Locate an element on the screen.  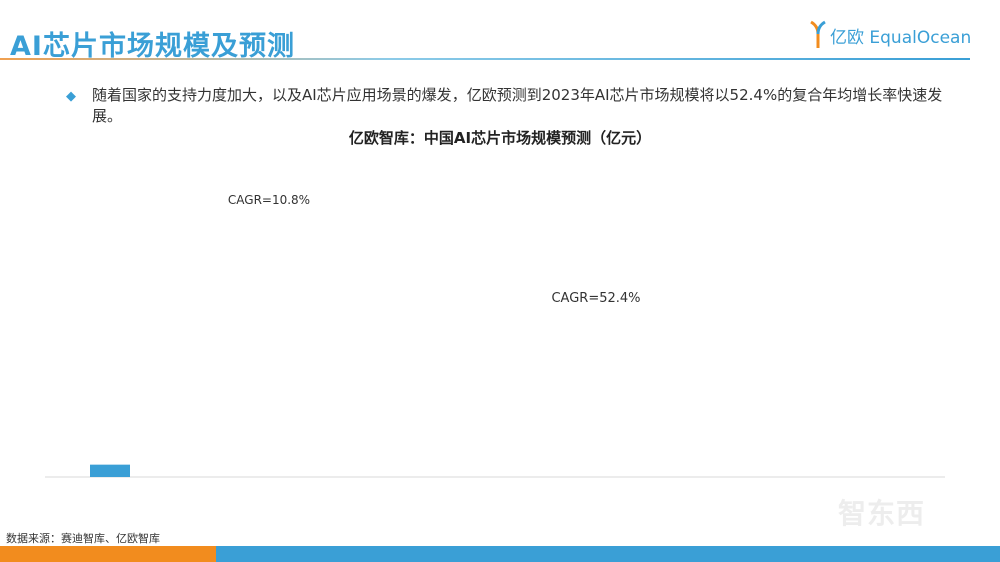
logo-text: 亿欧 EqualOcean is located at coordinates (901, 38).